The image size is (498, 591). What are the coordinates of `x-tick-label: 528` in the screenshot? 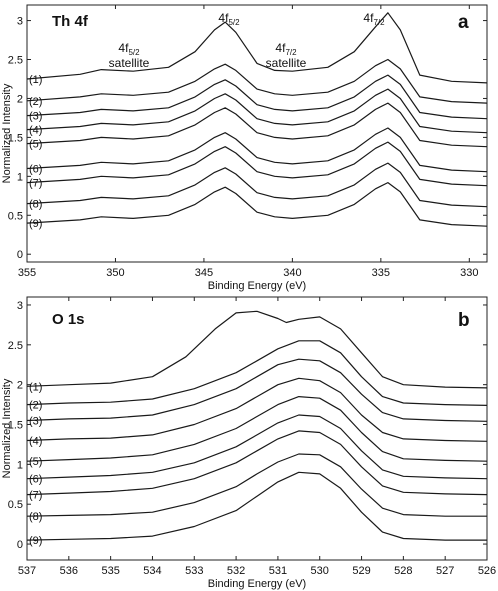 It's located at (403, 571).